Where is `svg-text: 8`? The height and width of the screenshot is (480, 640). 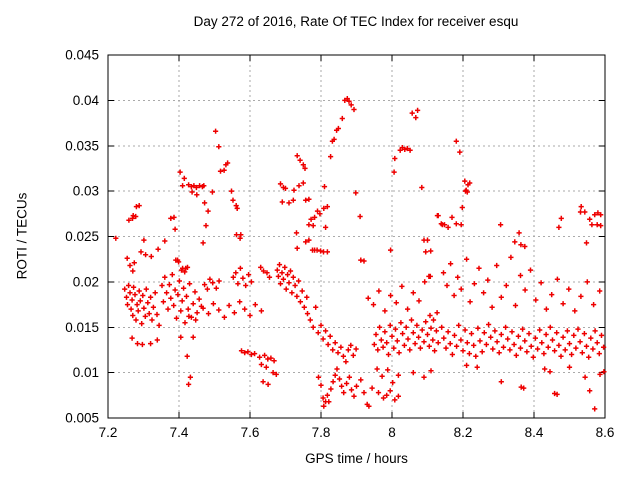
svg-text: 8 is located at coordinates (392, 432).